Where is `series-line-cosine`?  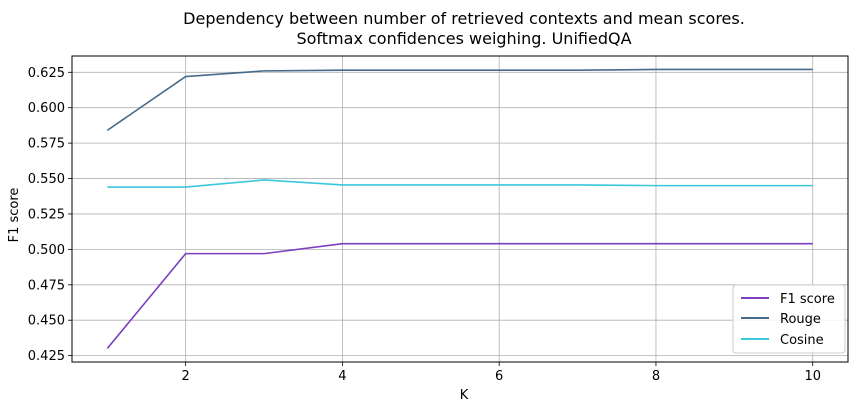 series-line-cosine is located at coordinates (460, 183).